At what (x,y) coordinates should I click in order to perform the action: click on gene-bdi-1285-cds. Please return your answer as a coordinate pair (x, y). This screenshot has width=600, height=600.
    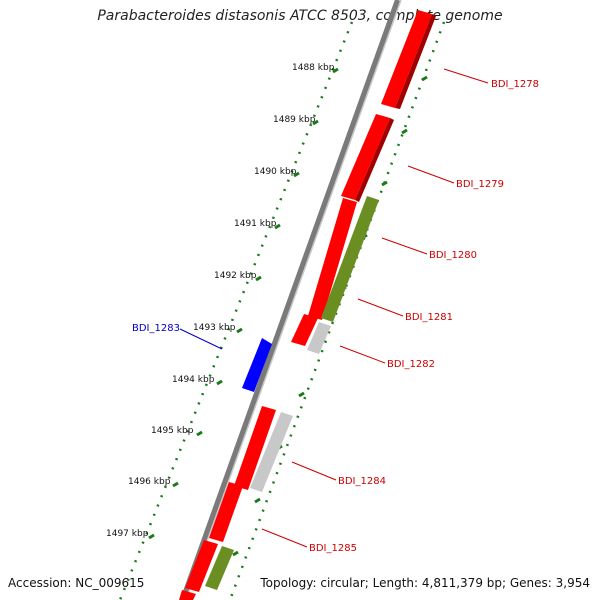
    Looking at the image, I should click on (226, 512).